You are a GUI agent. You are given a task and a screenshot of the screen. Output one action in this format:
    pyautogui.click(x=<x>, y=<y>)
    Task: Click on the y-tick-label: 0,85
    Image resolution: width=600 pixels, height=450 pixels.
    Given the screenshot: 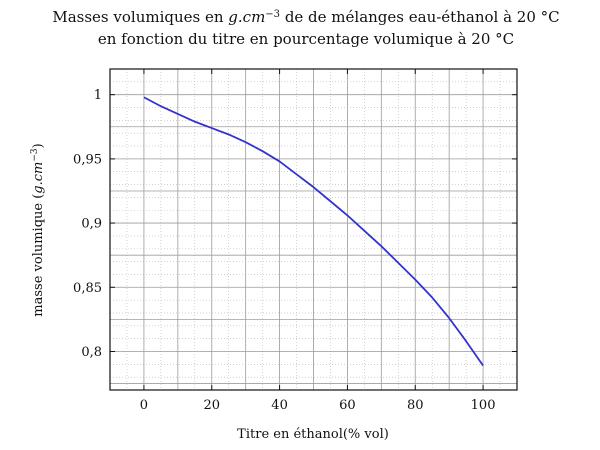 What is the action you would take?
    pyautogui.click(x=87, y=288)
    